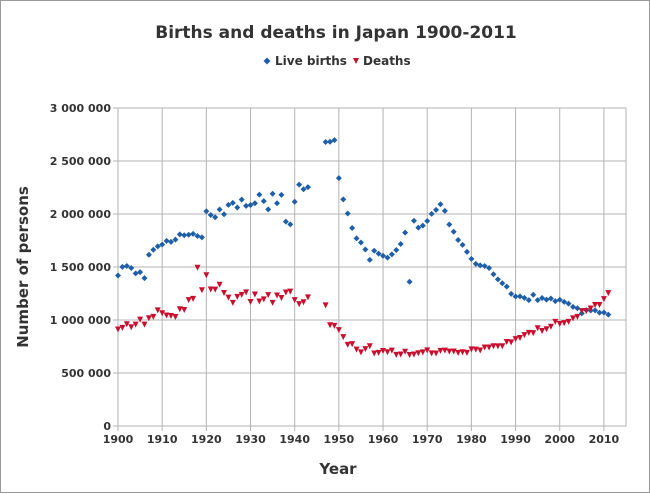 This screenshot has width=650, height=494. Describe the element at coordinates (337, 469) in the screenshot. I see `x-axis-title: Year` at that location.